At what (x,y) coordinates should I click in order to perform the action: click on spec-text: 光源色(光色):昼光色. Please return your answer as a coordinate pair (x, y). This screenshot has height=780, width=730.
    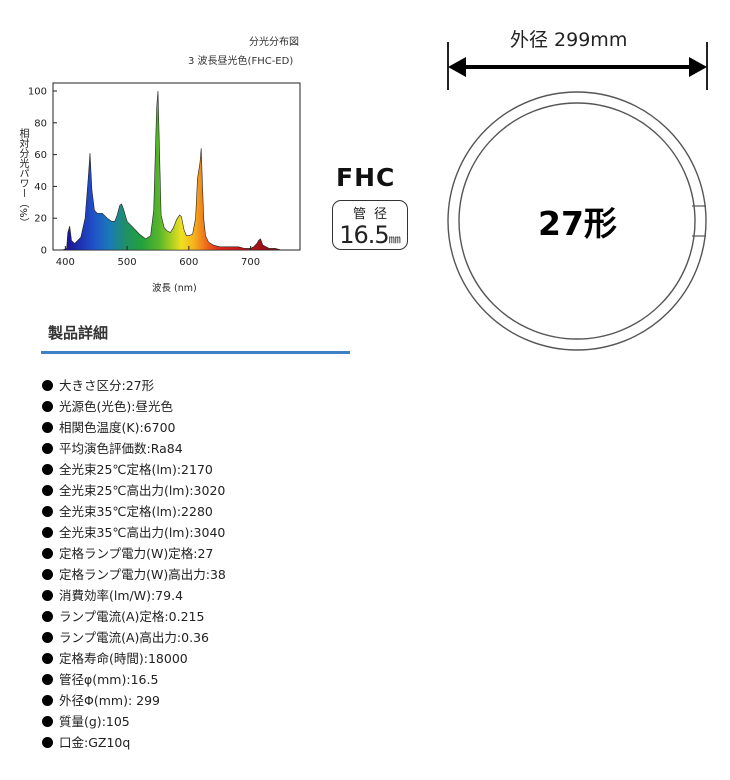
    Looking at the image, I should click on (116, 406).